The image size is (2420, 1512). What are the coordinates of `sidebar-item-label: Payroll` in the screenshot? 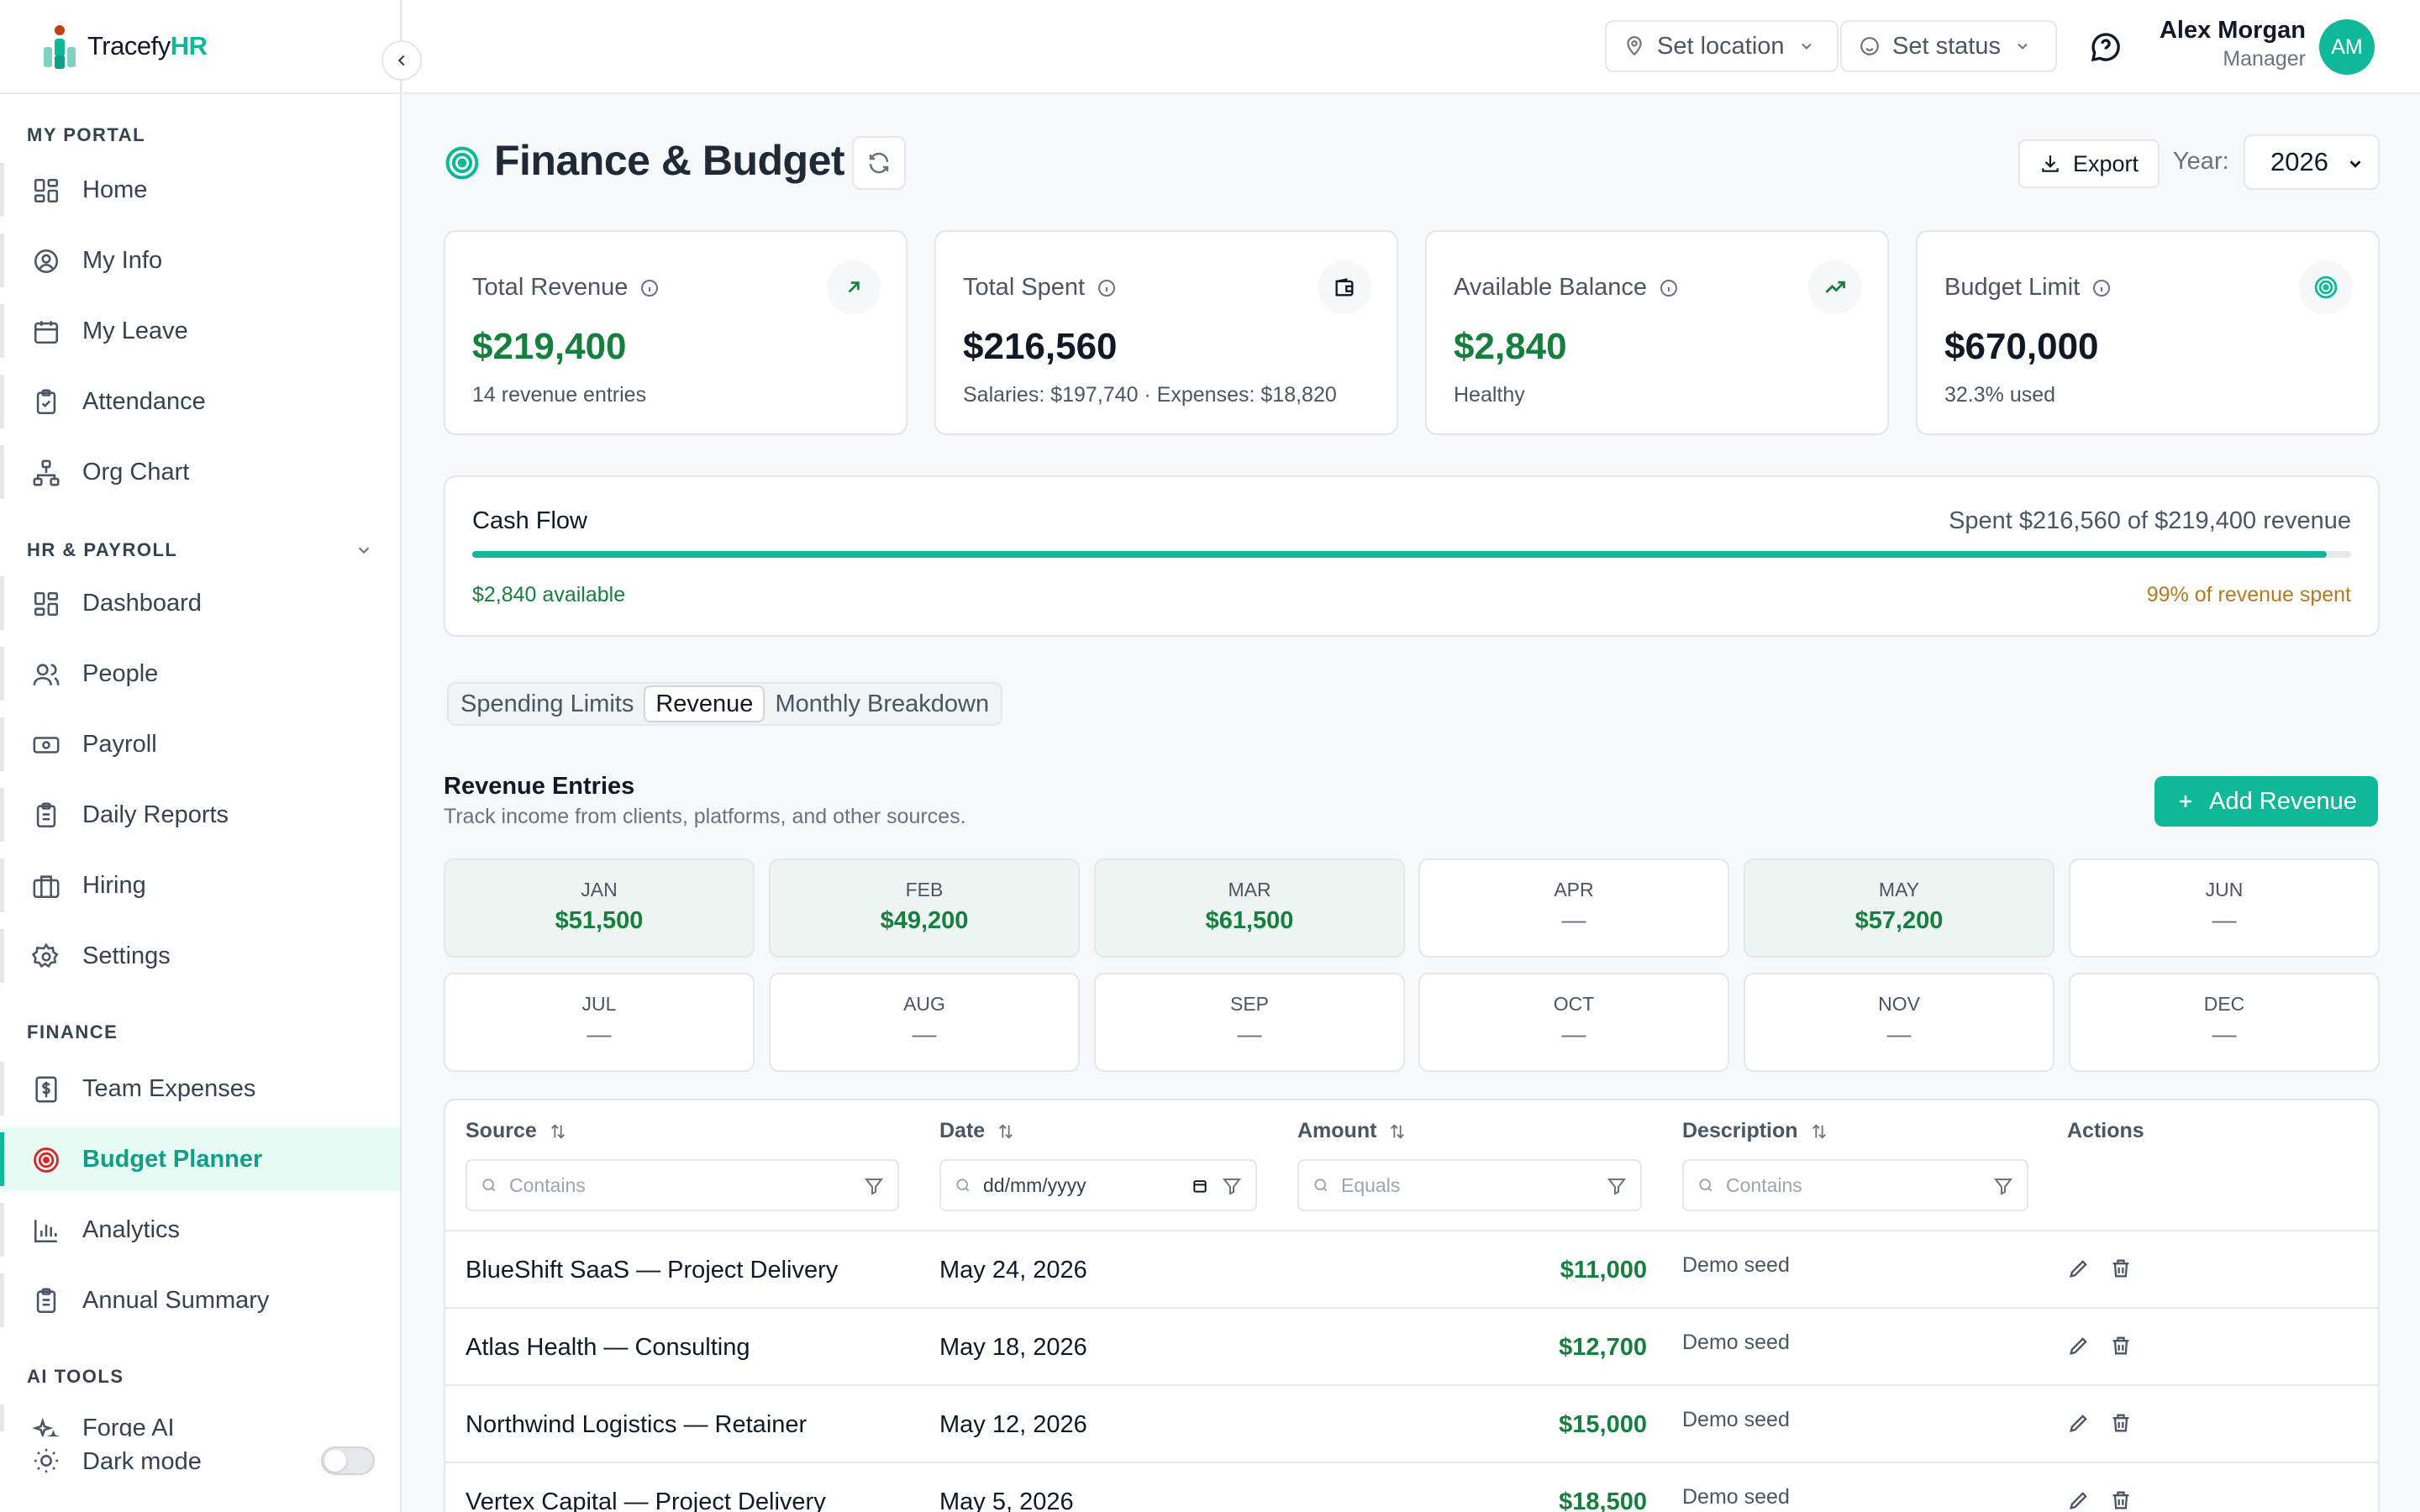 It's located at (120, 744).